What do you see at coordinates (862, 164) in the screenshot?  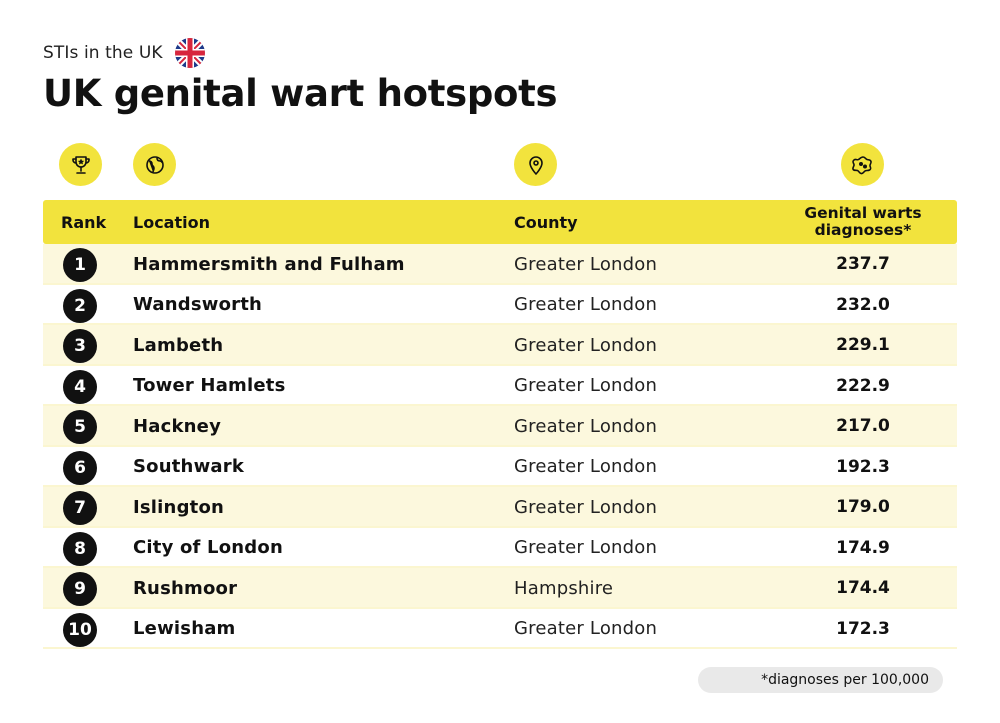 I see `virus-icon` at bounding box center [862, 164].